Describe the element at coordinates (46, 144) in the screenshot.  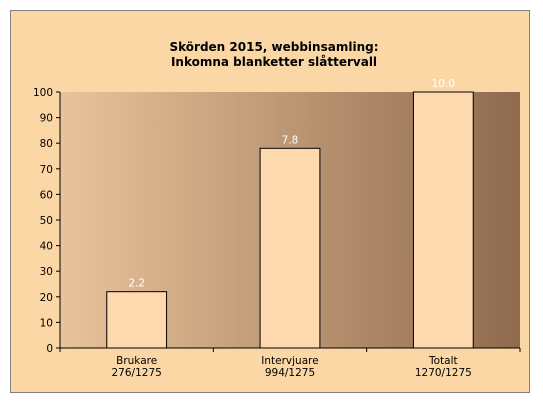
I see `y-tick-label: 80` at that location.